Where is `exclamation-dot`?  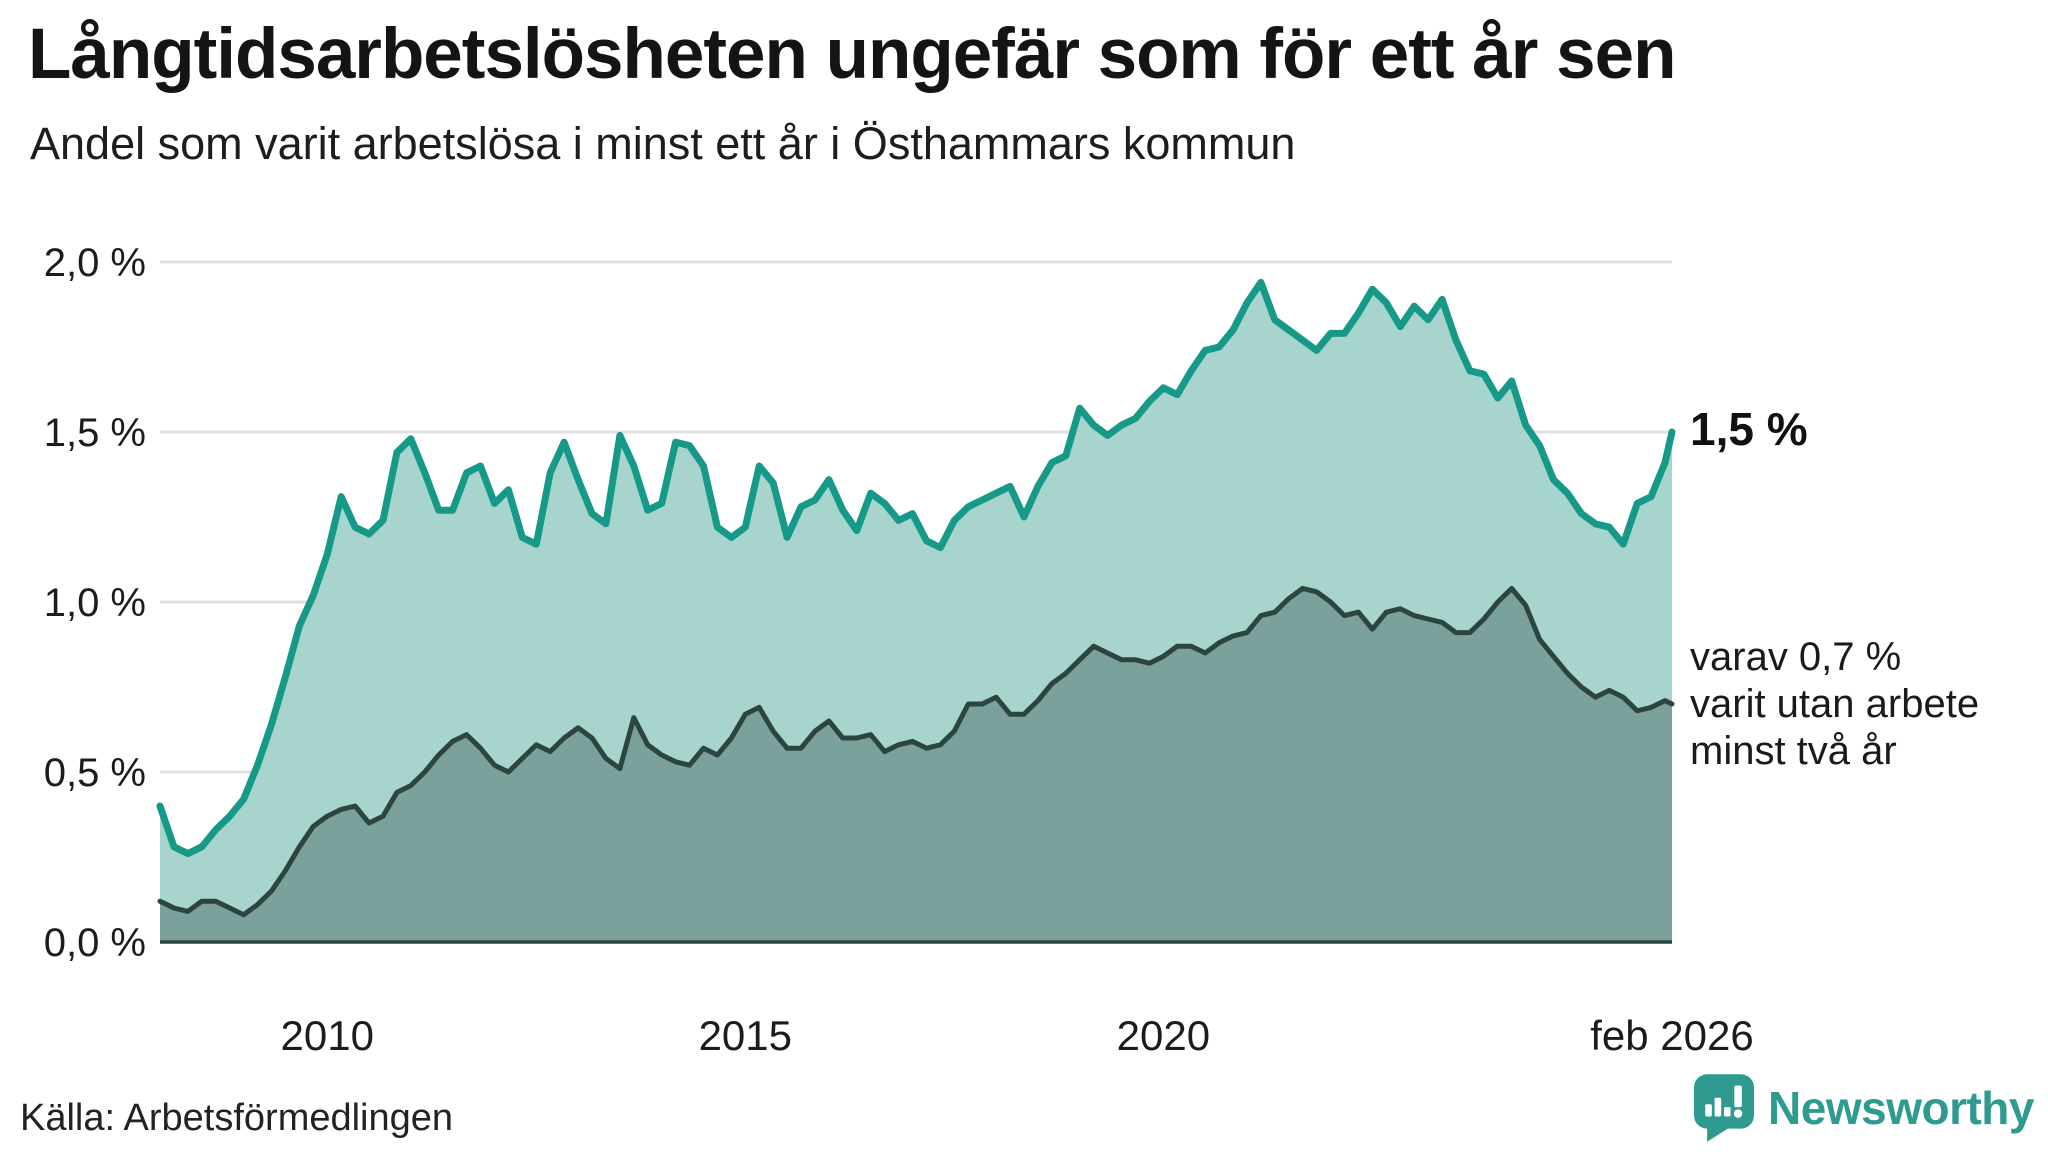
exclamation-dot is located at coordinates (1738, 1113).